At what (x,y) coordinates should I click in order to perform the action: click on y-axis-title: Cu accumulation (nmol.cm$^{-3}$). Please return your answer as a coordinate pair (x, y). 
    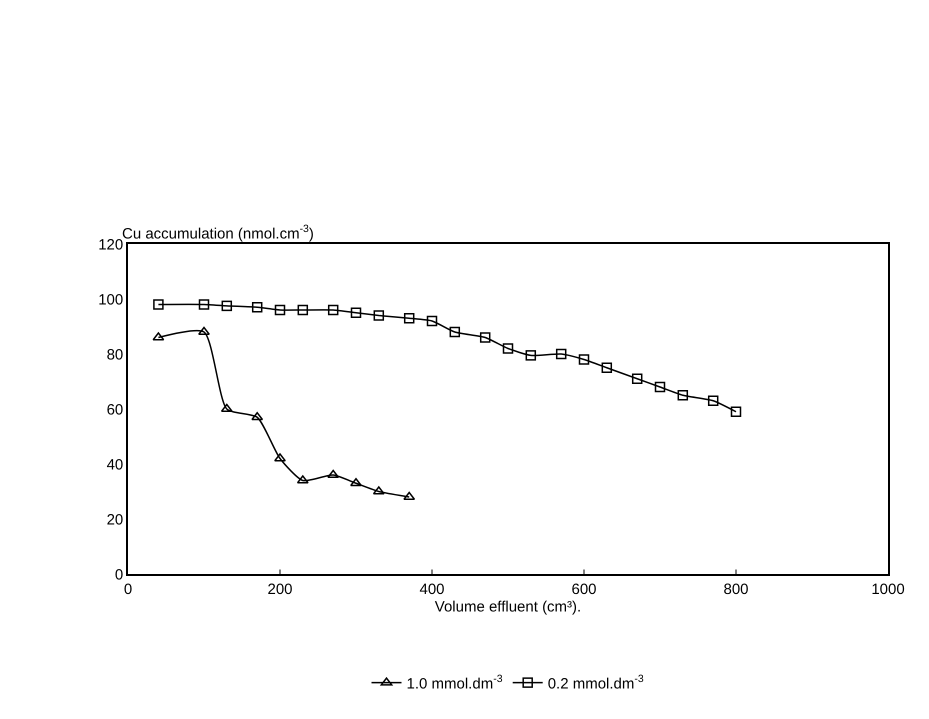
    Looking at the image, I should click on (218, 232).